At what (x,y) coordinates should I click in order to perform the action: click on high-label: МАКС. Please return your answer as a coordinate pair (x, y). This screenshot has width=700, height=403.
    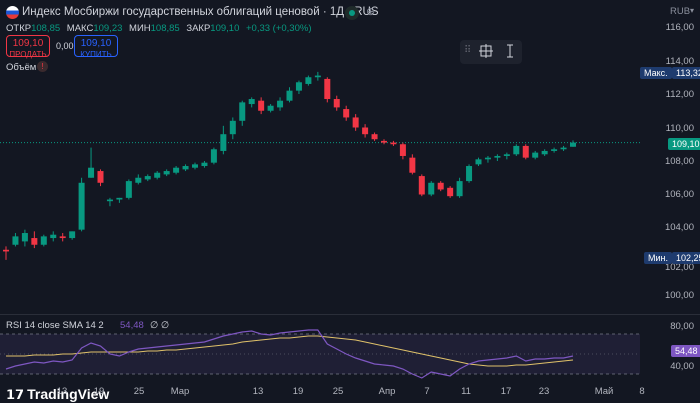
    Looking at the image, I should click on (80, 28).